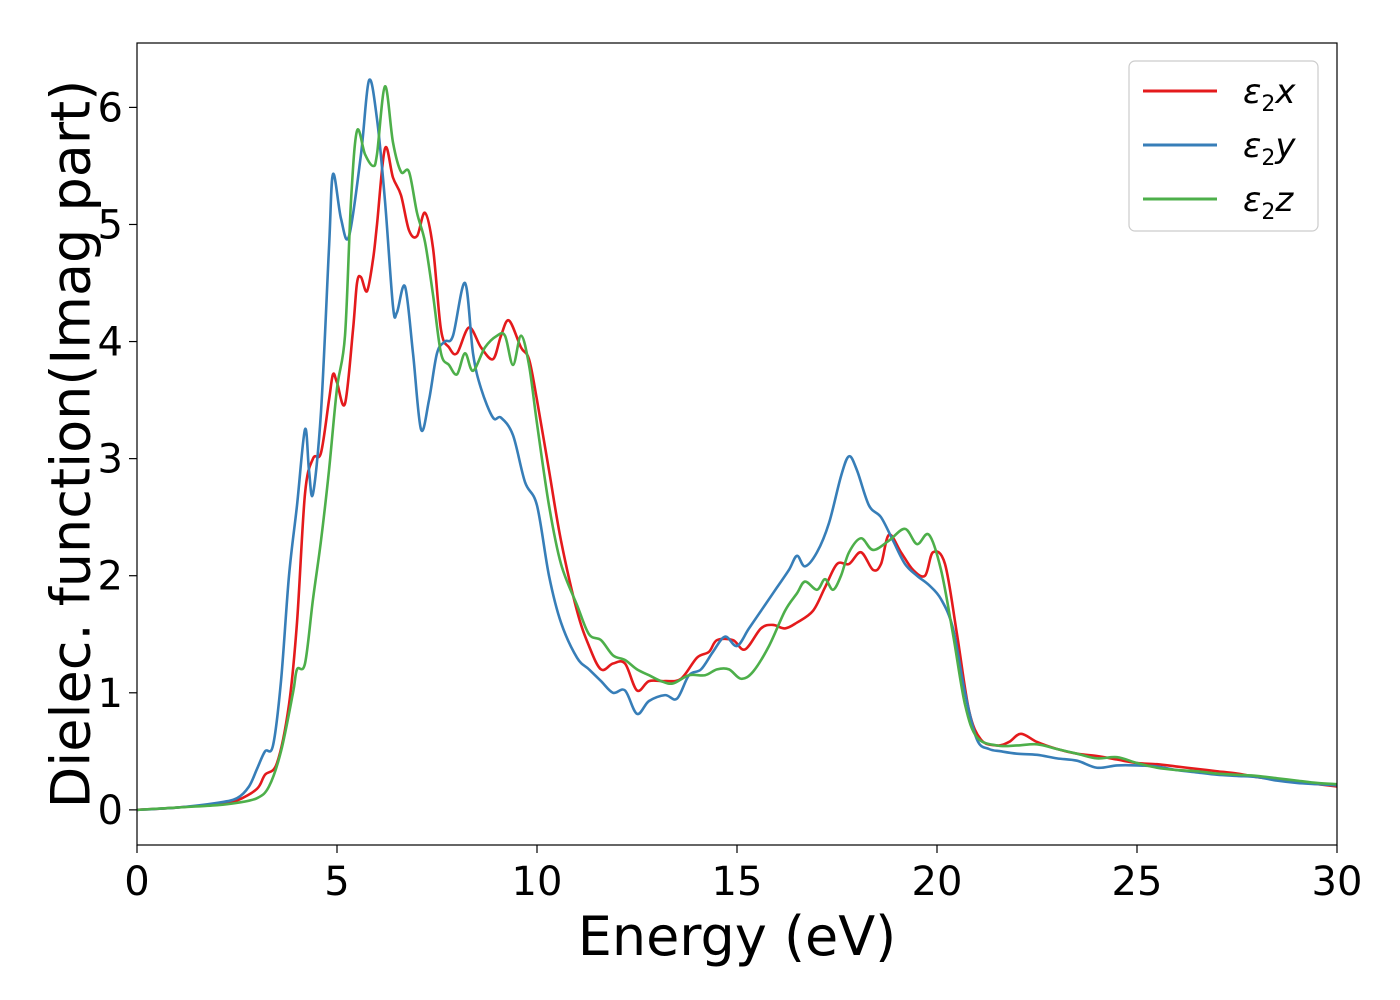 This screenshot has height=1000, width=1400. What do you see at coordinates (110, 694) in the screenshot?
I see `y-tick-label: 1` at bounding box center [110, 694].